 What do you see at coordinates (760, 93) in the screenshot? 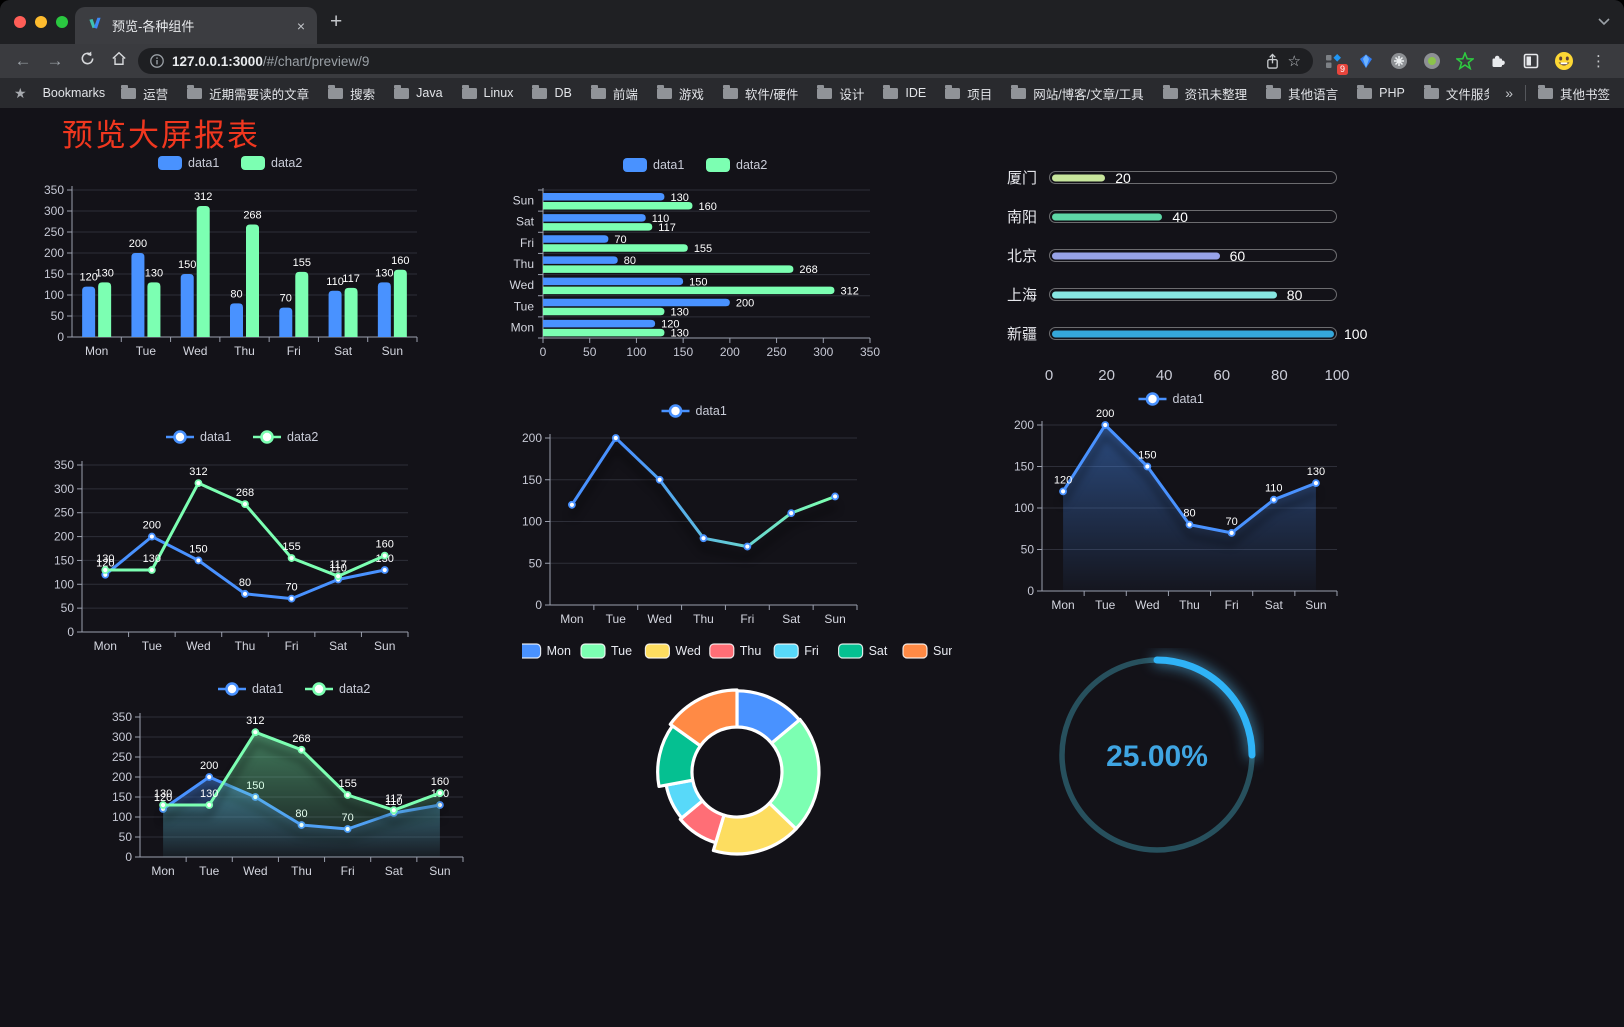
I see `bookmark-folder-item: 软件/硬件` at bounding box center [760, 93].